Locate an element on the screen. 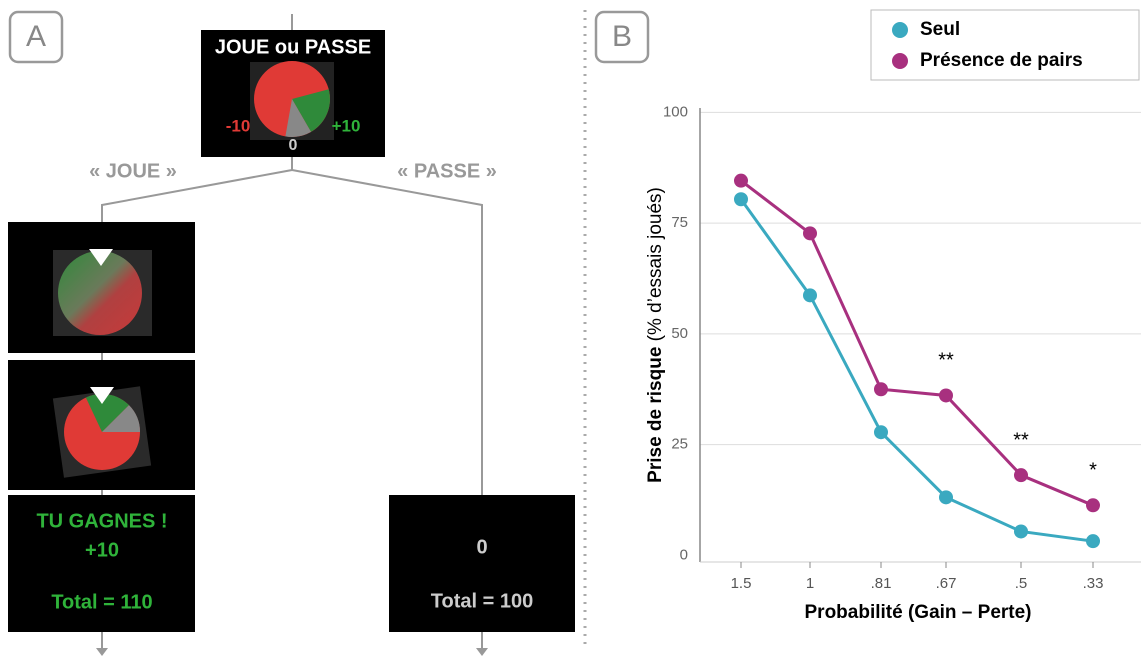 Image resolution: width=1141 pixels, height=663 pixels. choice-title: JOUE ou PASSE is located at coordinates (293, 47).